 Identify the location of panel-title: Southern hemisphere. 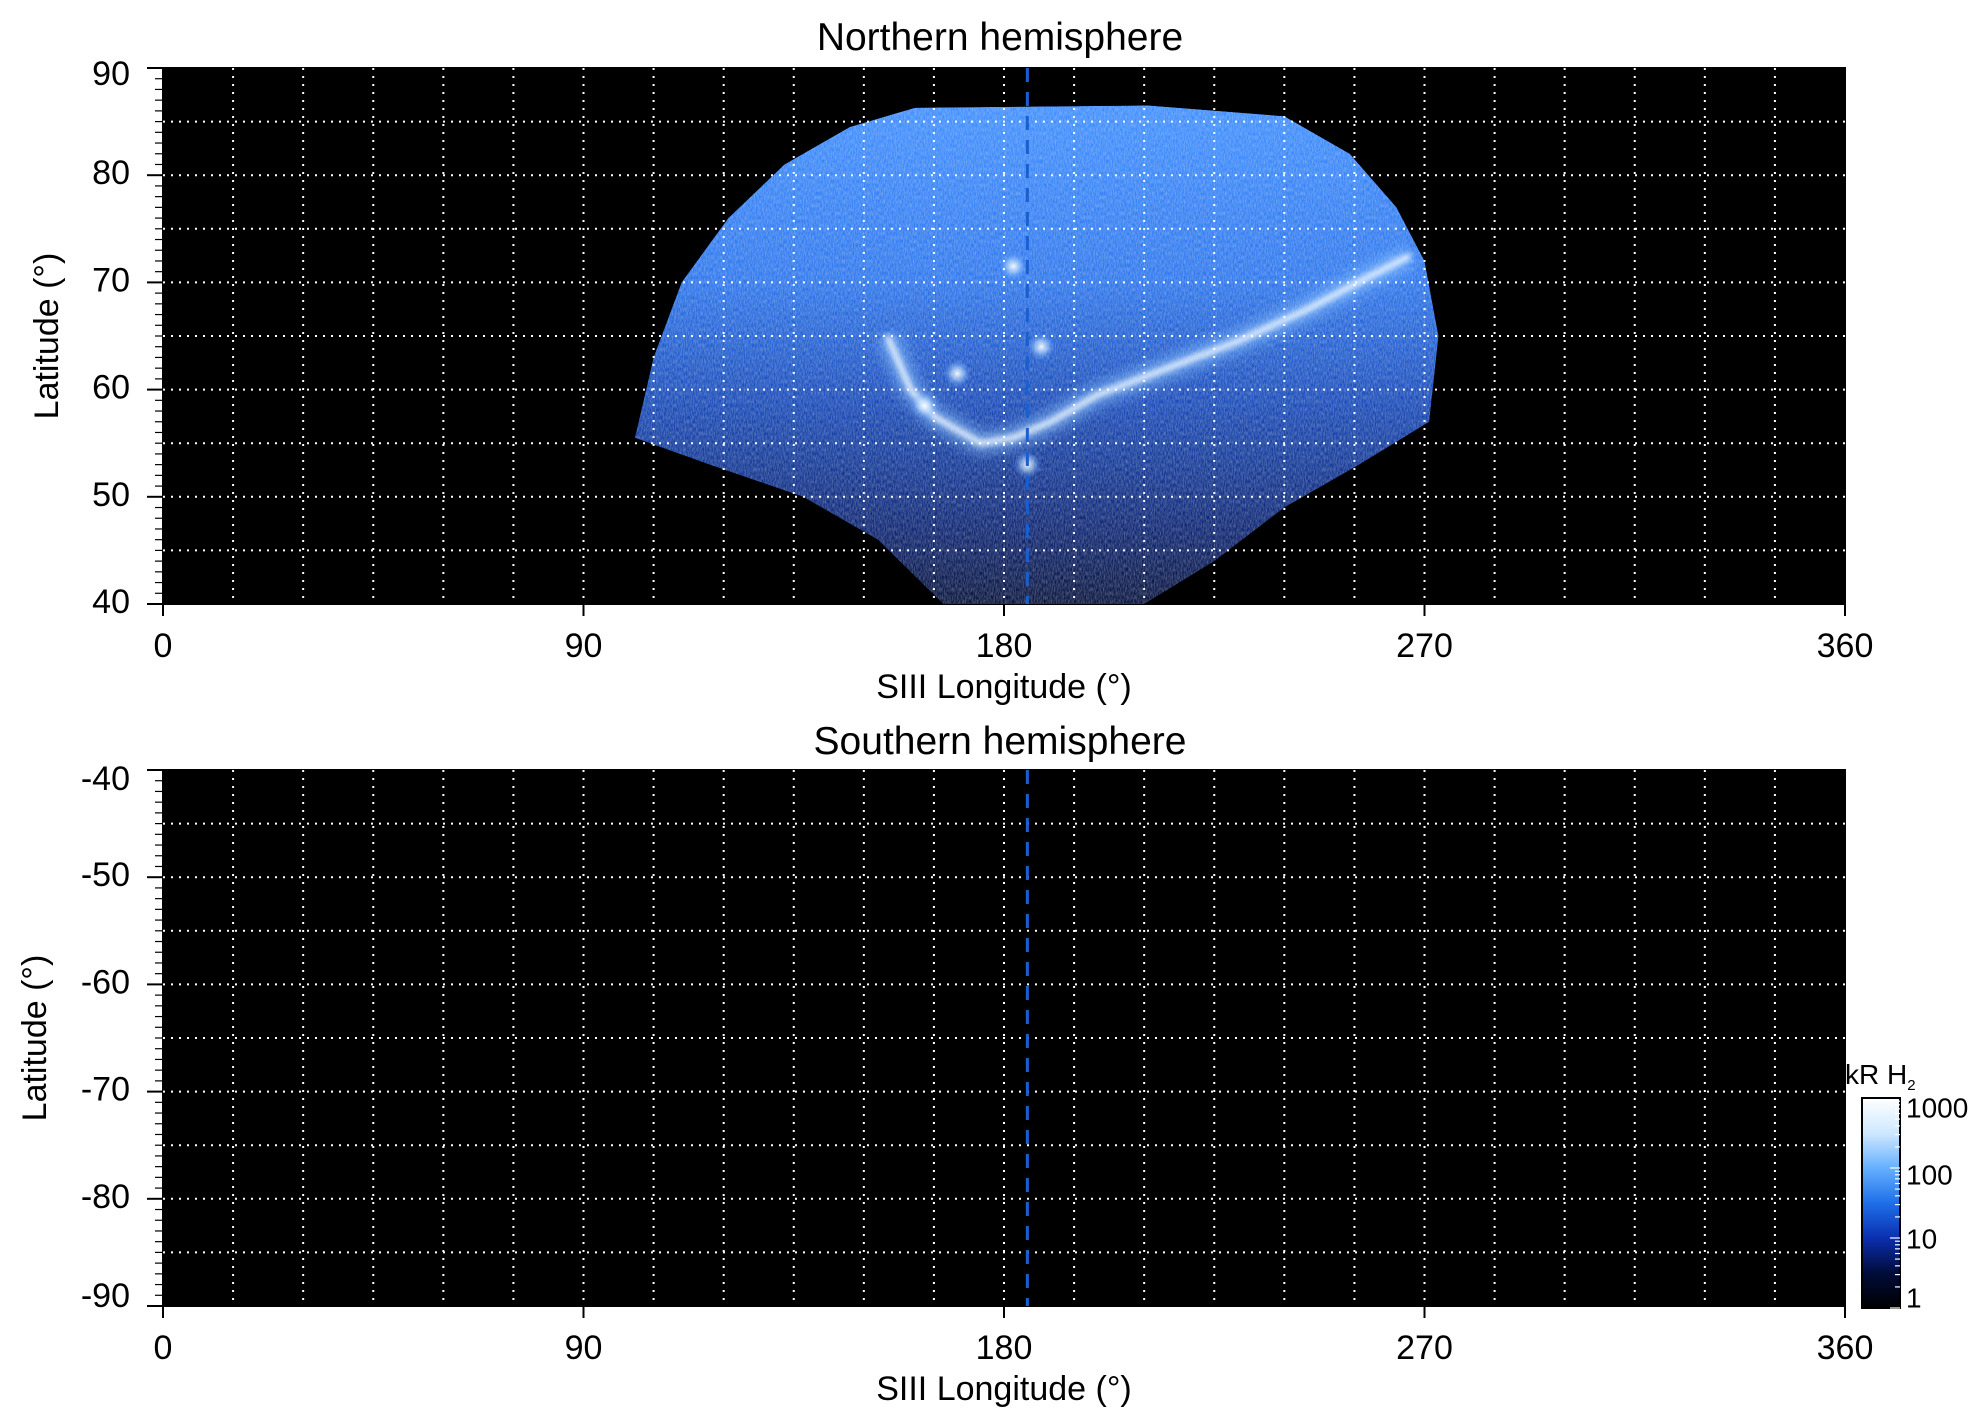
(1000, 741).